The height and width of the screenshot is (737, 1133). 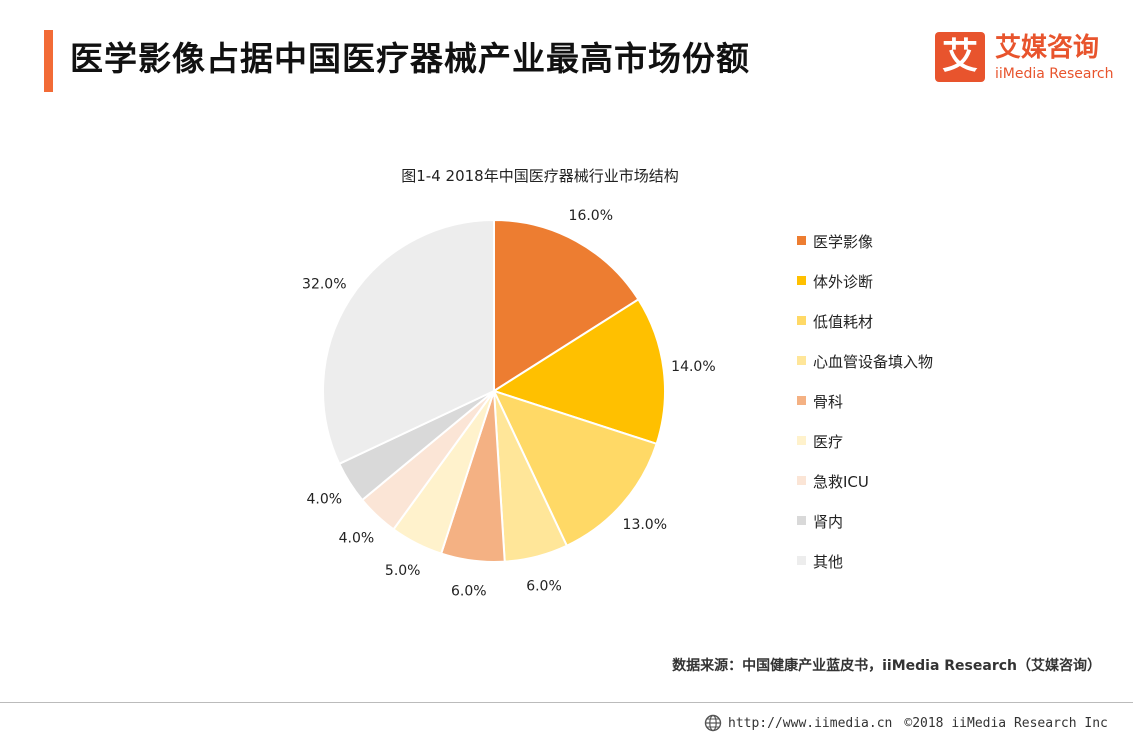 What do you see at coordinates (1006, 723) in the screenshot?
I see `footer-copyright: ©2018 iiMedia Research Inc` at bounding box center [1006, 723].